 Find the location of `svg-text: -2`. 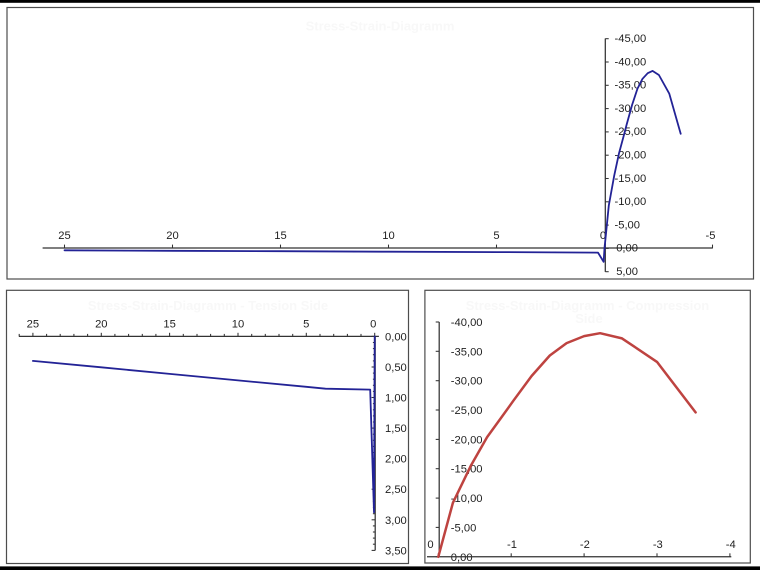

svg-text: -2 is located at coordinates (585, 545).